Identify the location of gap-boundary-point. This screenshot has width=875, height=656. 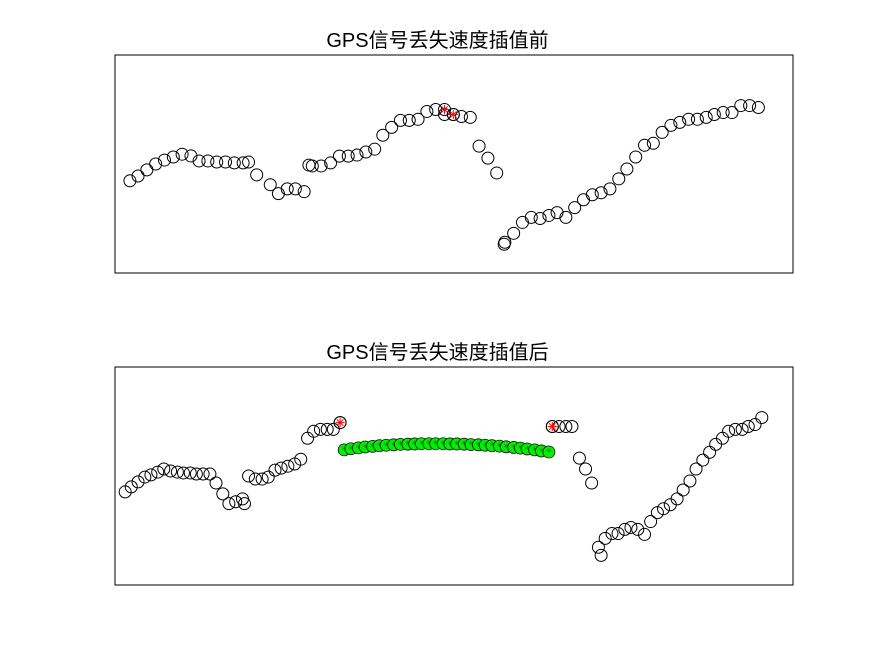
(445, 109).